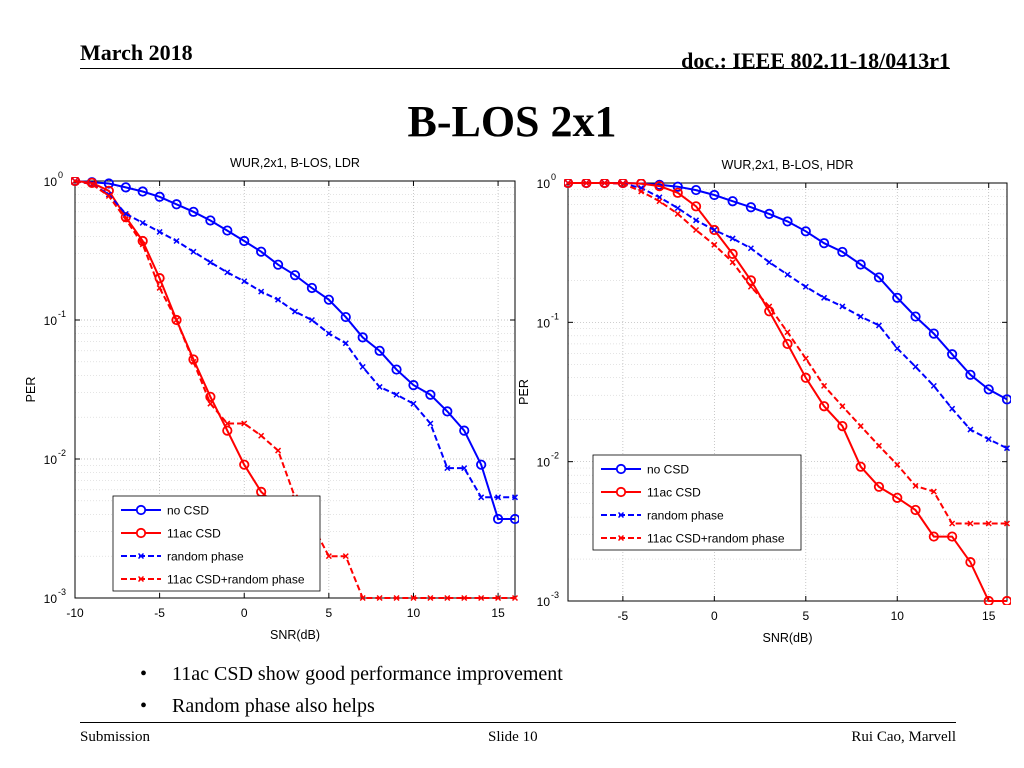  Describe the element at coordinates (716, 539) in the screenshot. I see `legend-label: 11ac CSD+random phase` at that location.